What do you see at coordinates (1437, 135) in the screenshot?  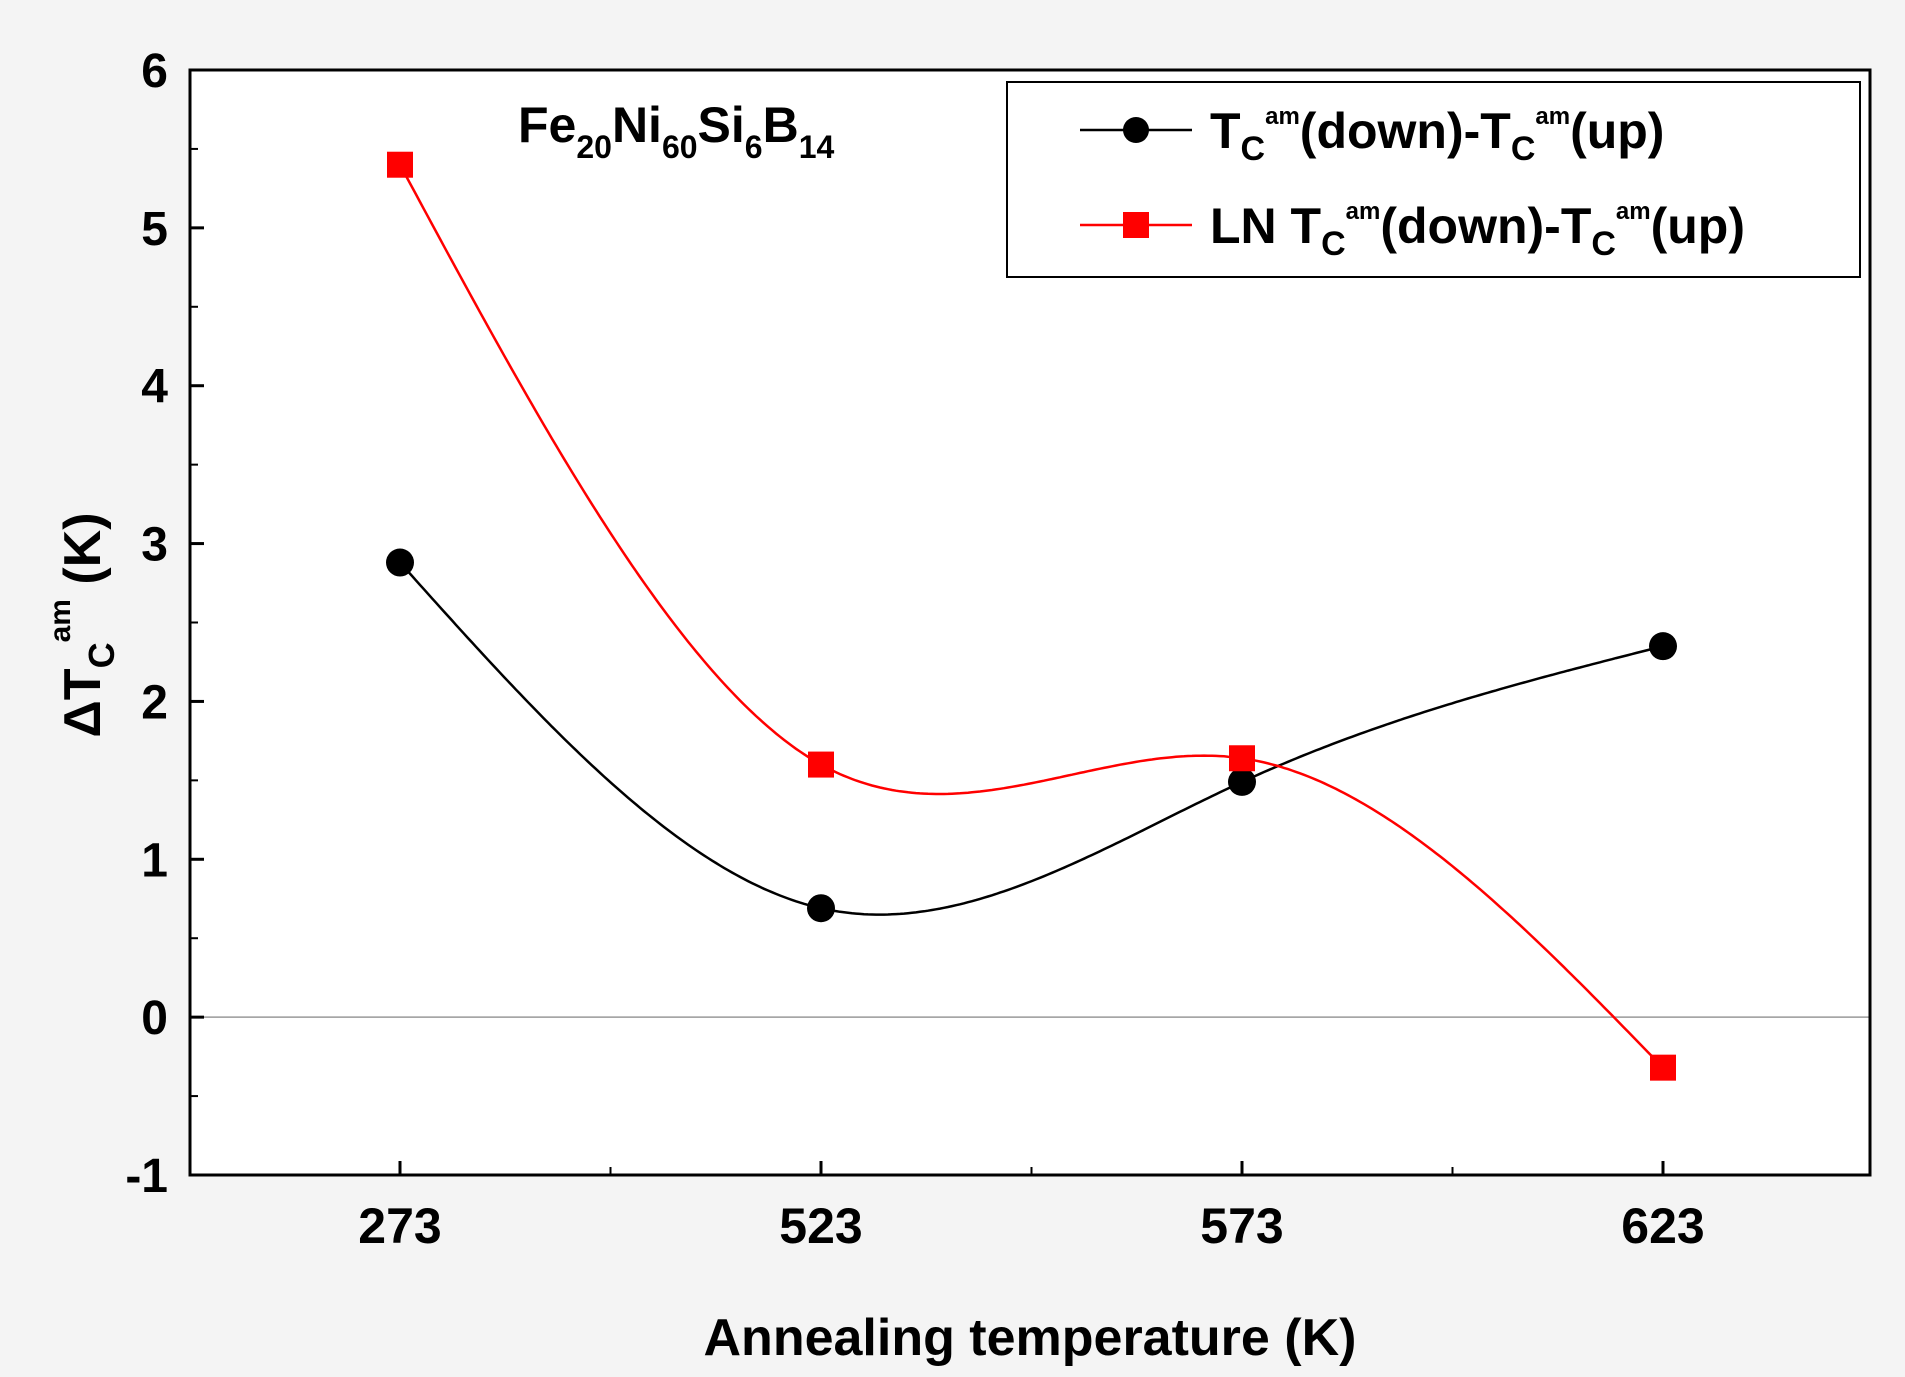 I see `legend-label-series-1: TCam(down)-TCam(up)` at bounding box center [1437, 135].